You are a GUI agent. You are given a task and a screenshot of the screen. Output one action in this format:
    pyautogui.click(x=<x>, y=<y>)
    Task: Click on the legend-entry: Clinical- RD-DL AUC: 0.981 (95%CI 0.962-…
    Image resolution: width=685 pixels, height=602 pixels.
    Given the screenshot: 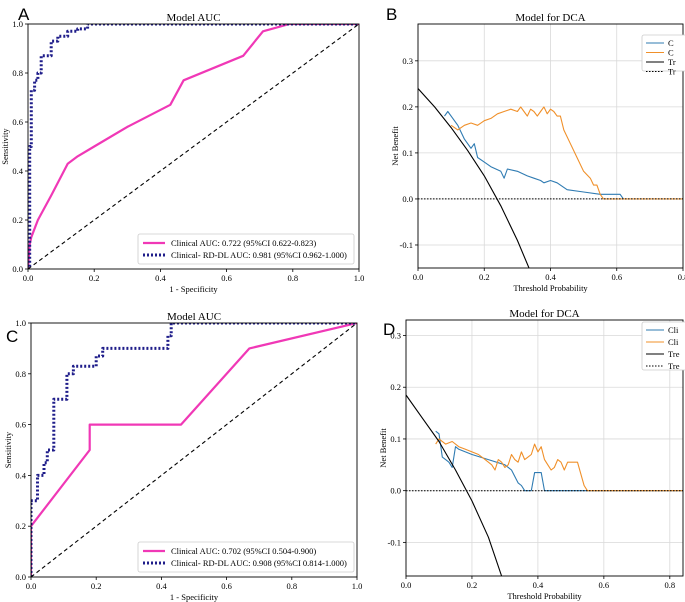 What is the action you would take?
    pyautogui.click(x=259, y=255)
    